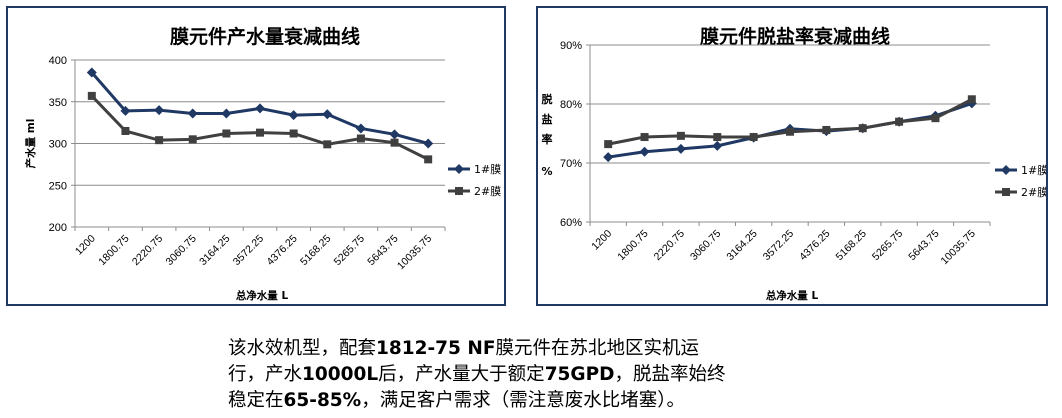 The image size is (1062, 418). I want to click on caption-line-2: 行，产水10000L后，产水量大于额定75GPD，脱盐率始终, so click(528, 375).